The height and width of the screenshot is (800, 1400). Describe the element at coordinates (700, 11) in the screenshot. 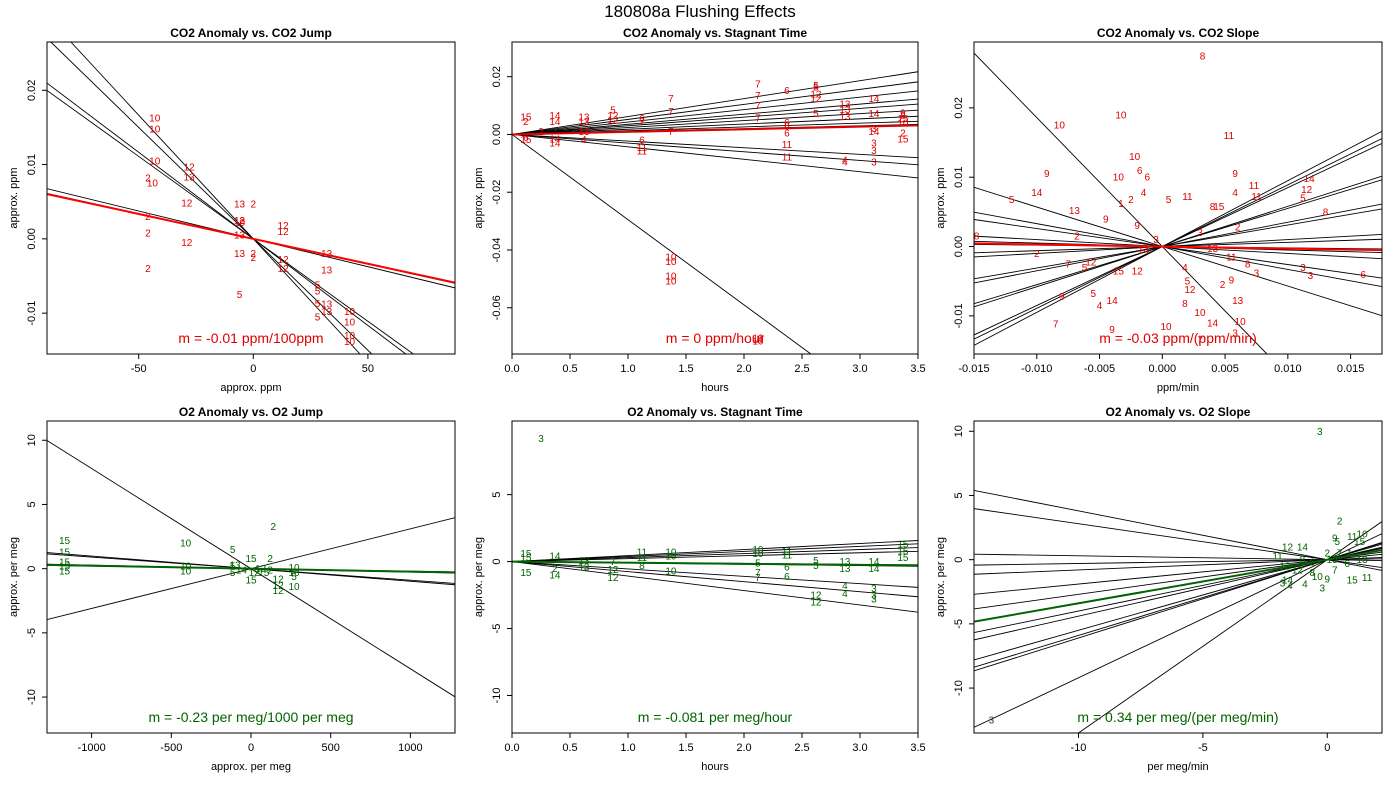

I see `figure-title: 180808a Flushing Effects` at that location.